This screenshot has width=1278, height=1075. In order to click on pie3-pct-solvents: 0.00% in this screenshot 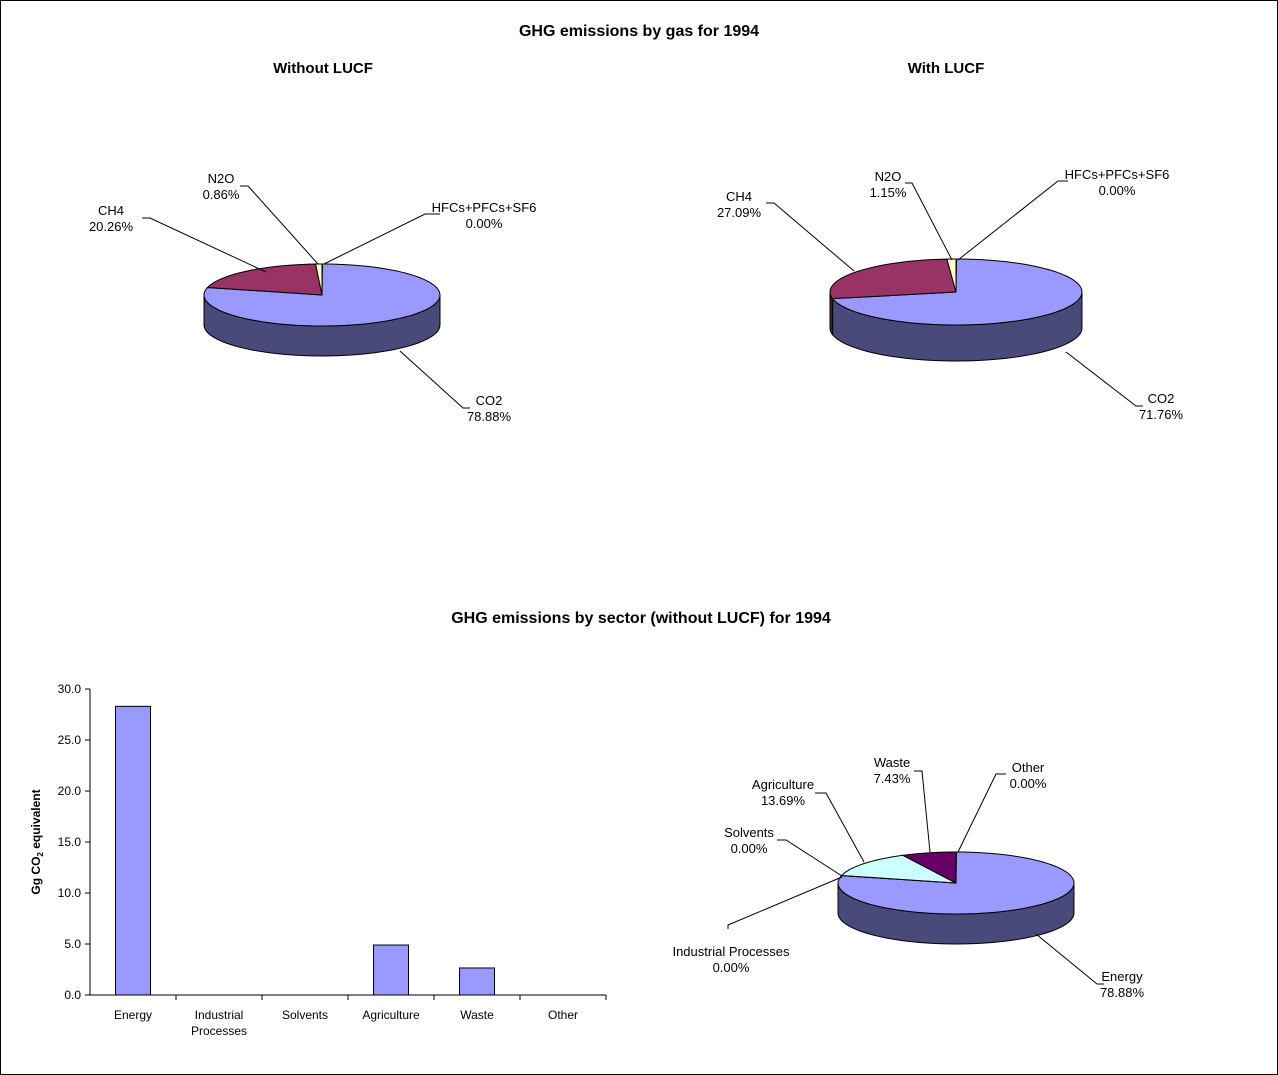, I will do `click(749, 848)`.